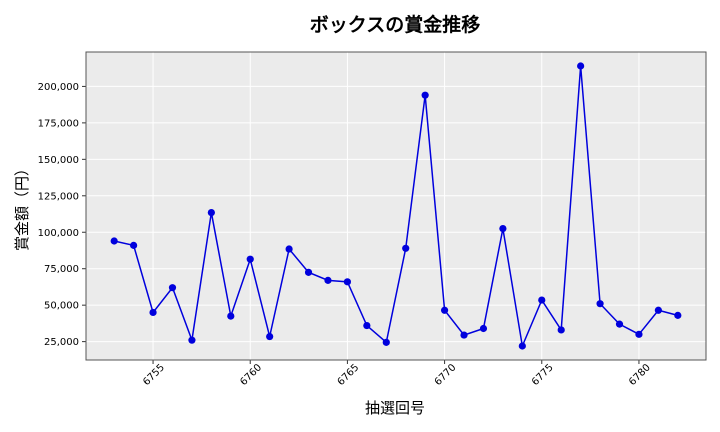 The image size is (720, 432). I want to click on chart-title: ボックスの賞金推移, so click(395, 24).